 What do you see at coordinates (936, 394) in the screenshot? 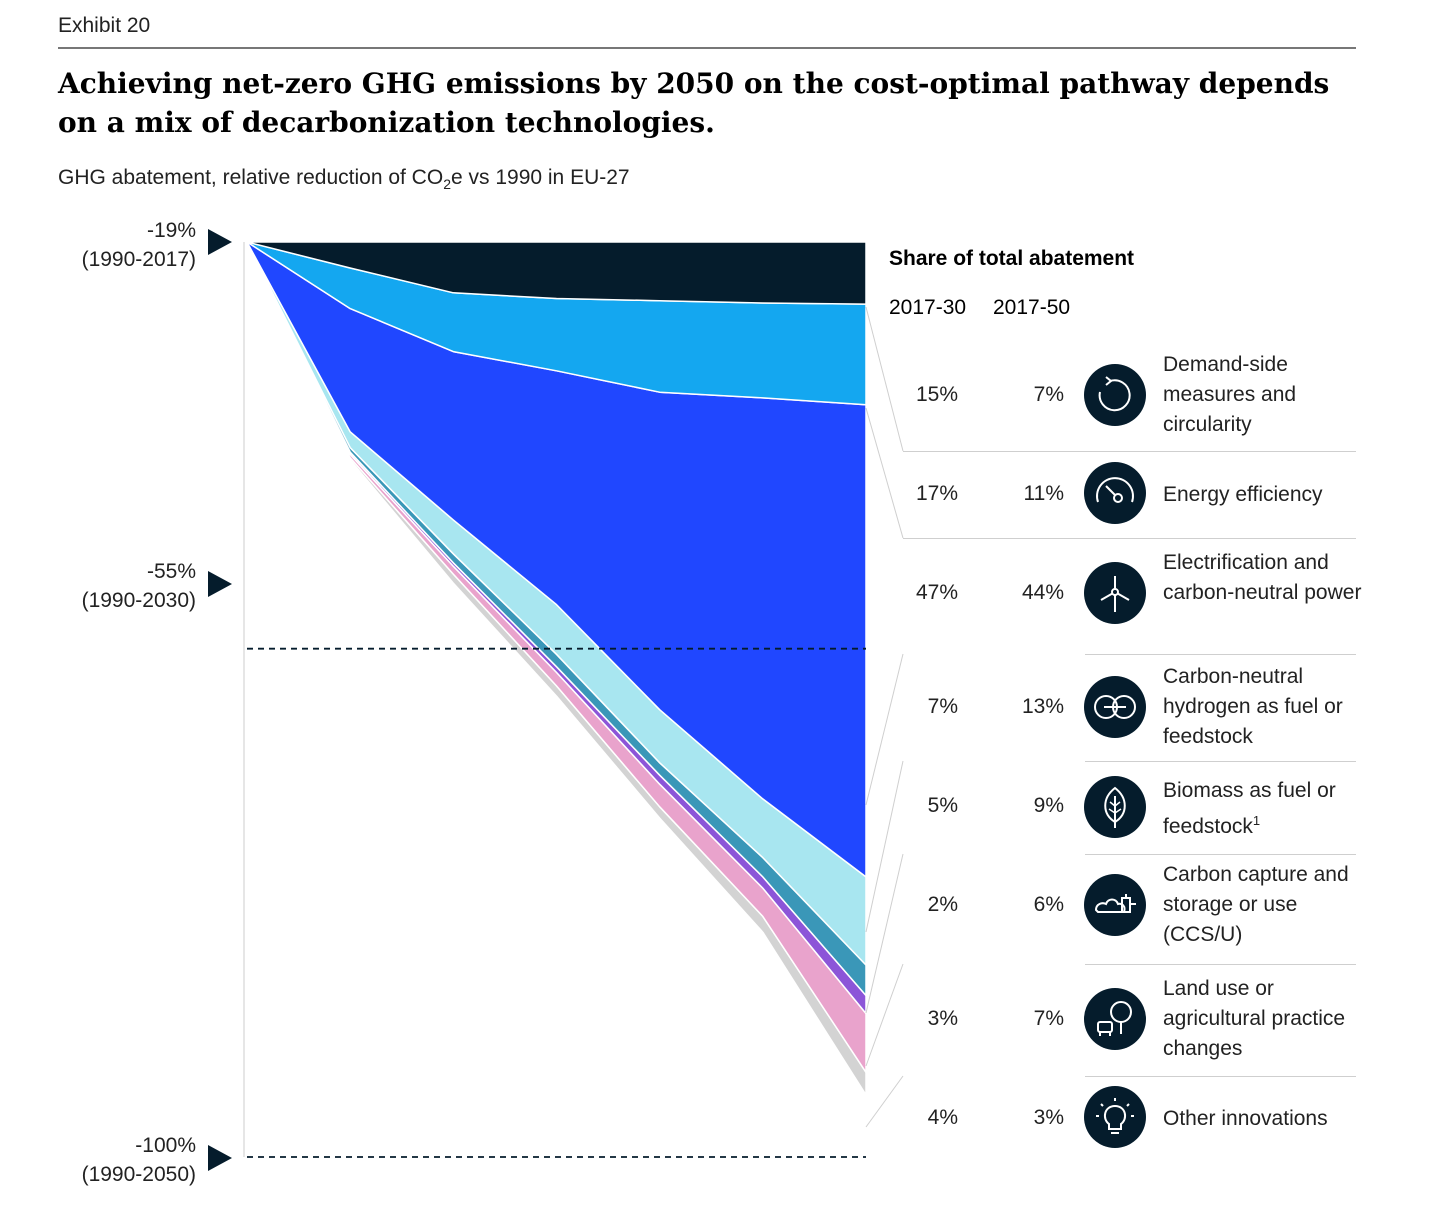
I see `share-2017-30: 15%` at bounding box center [936, 394].